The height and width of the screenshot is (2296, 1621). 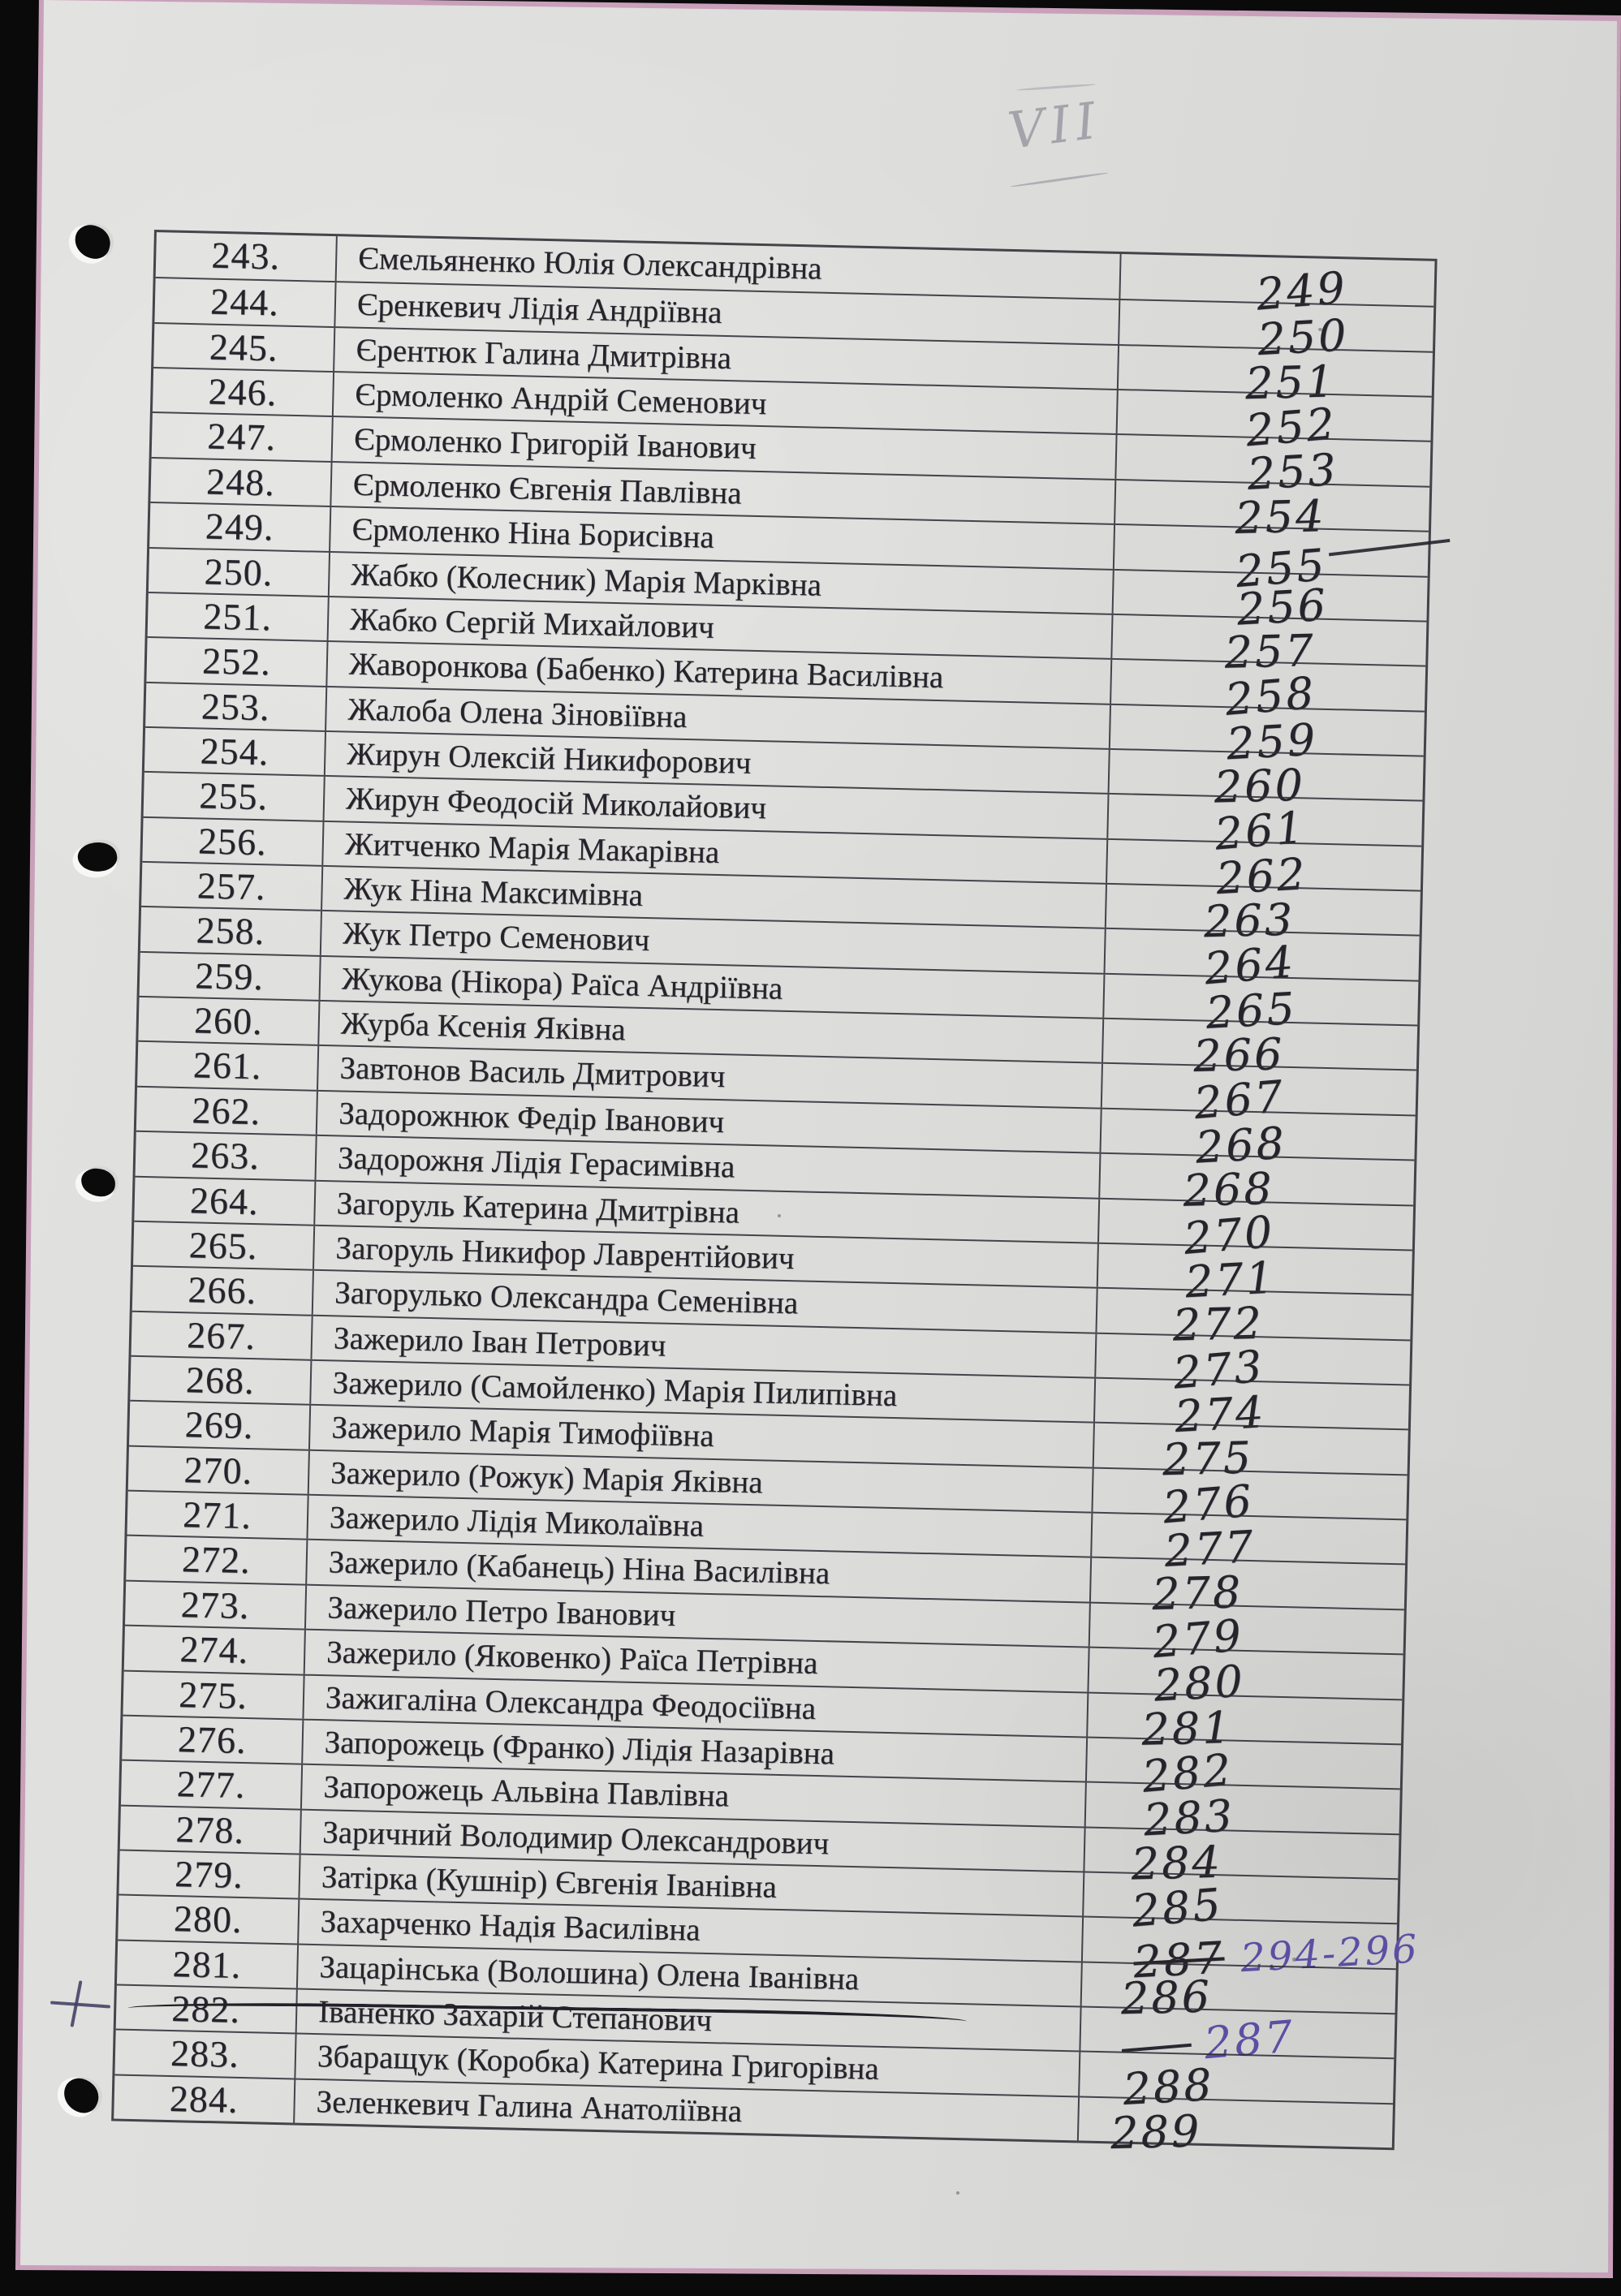 I want to click on archive-number-cell: 280, so click(x=1245, y=1680).